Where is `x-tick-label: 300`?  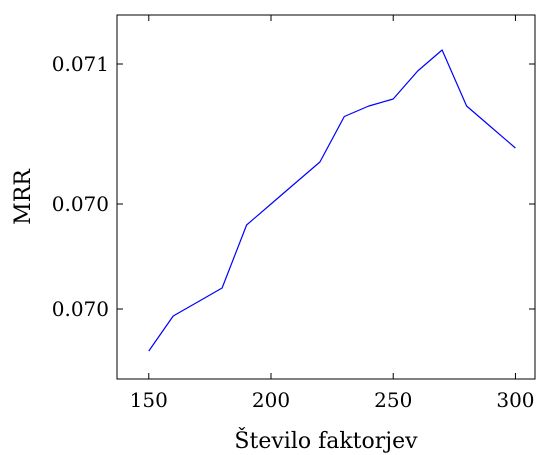
x-tick-label: 300 is located at coordinates (515, 400).